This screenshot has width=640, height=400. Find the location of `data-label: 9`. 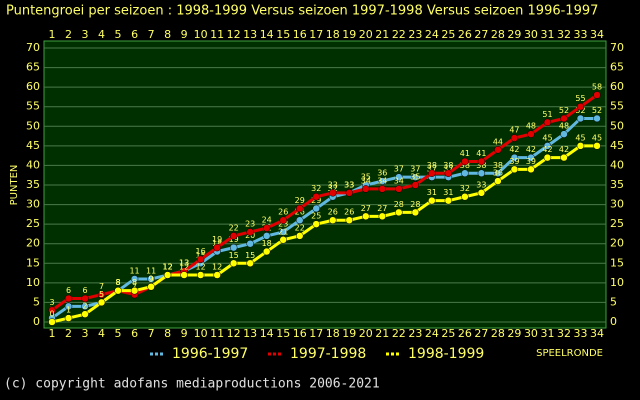

data-label: 9 is located at coordinates (151, 278).